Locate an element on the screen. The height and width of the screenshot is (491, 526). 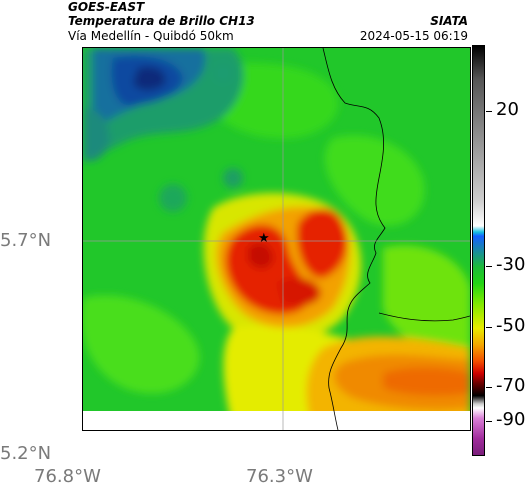
route-subtitle: Vía Medellín - Quibdó 50km is located at coordinates (151, 36).